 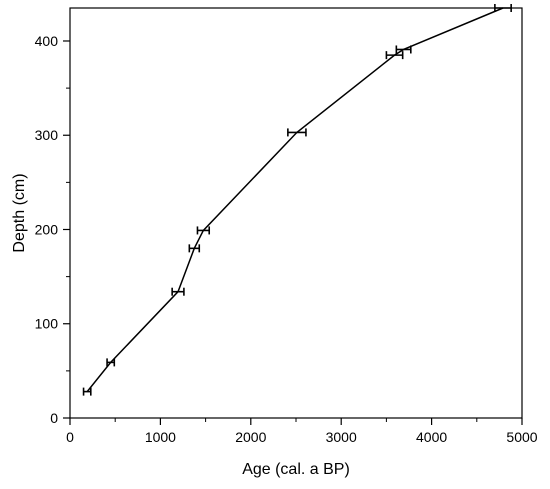 I want to click on y-tick-label: 300, so click(x=47, y=135).